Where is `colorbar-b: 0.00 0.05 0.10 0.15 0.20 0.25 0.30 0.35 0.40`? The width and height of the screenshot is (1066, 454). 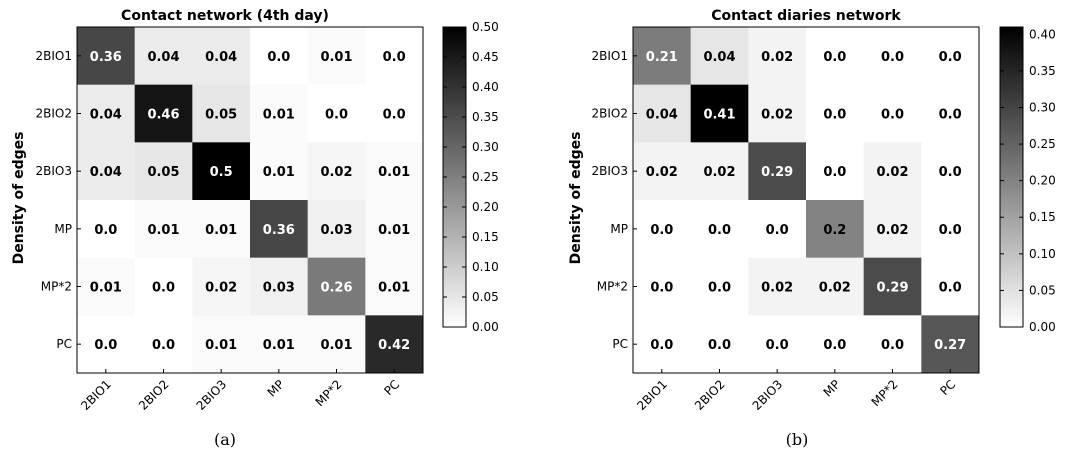 colorbar-b: 0.00 0.05 0.10 0.15 0.20 0.25 0.30 0.35 0.40 is located at coordinates (1027, 180).